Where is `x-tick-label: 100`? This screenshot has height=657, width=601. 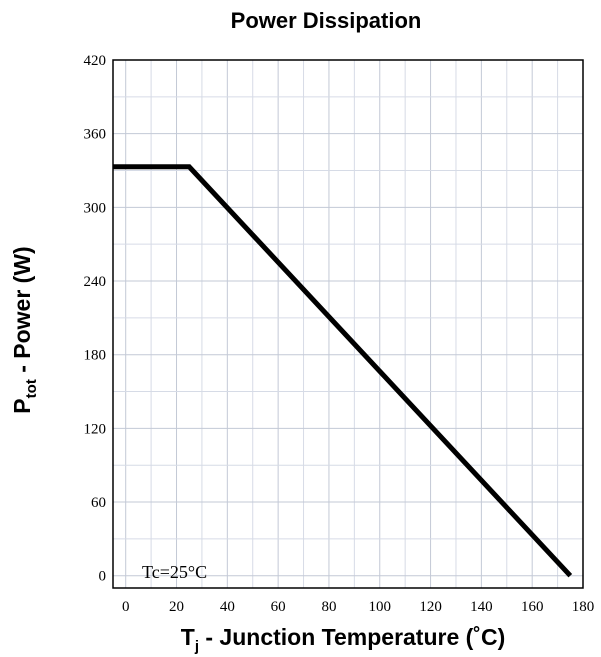
x-tick-label: 100 is located at coordinates (380, 607).